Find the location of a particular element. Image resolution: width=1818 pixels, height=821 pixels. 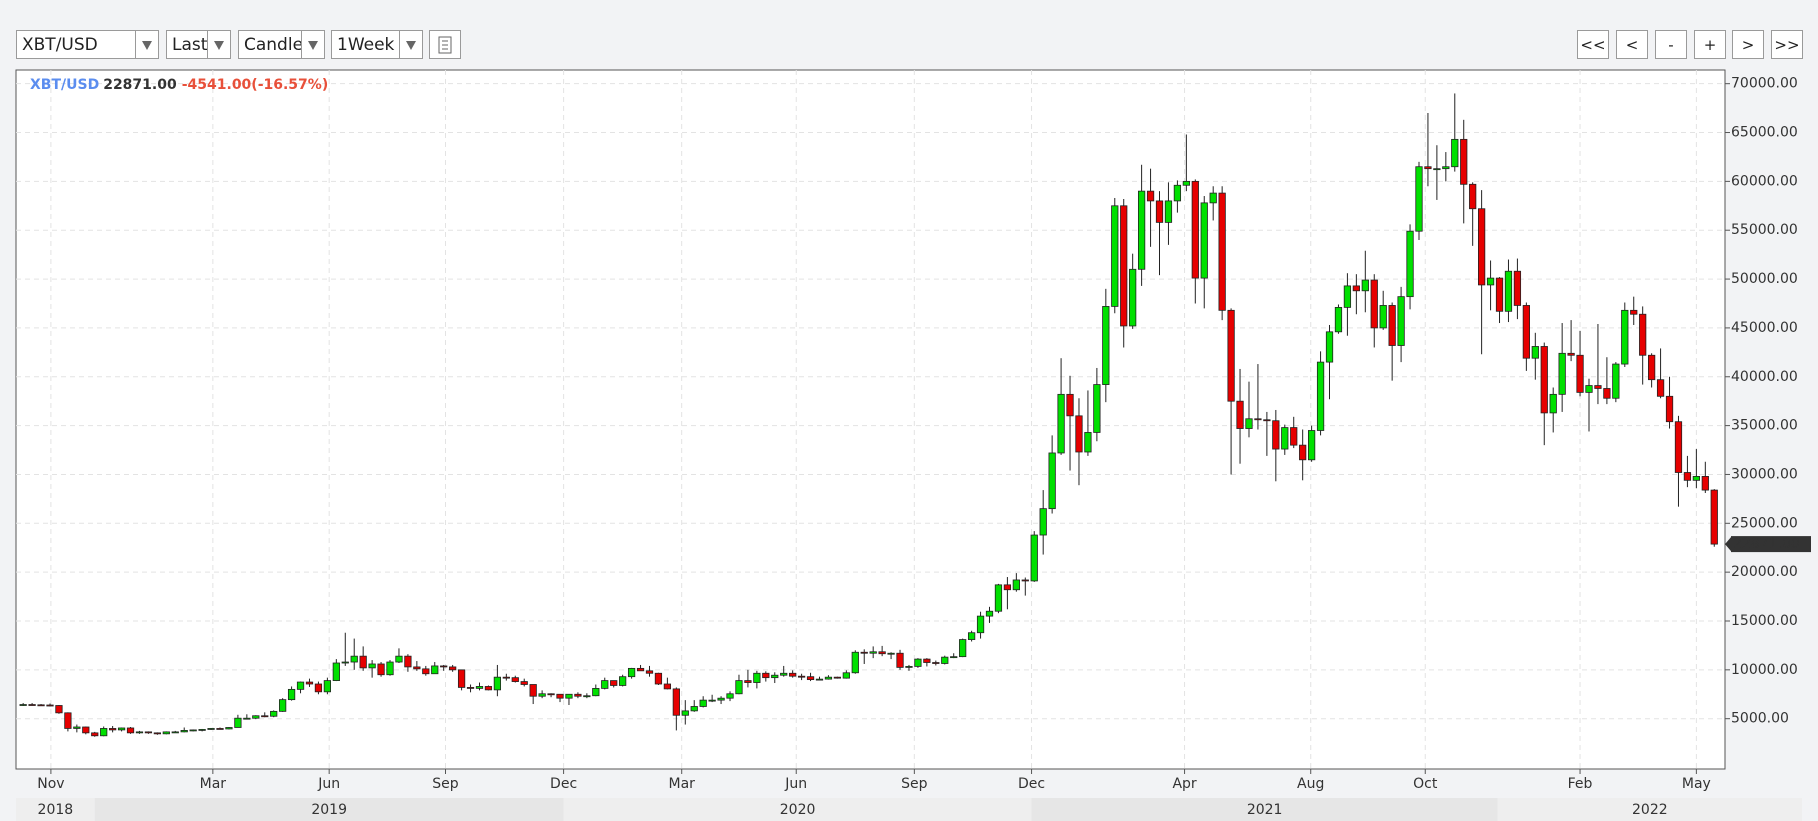

y-tick-label: 10000.00 is located at coordinates (1764, 670).